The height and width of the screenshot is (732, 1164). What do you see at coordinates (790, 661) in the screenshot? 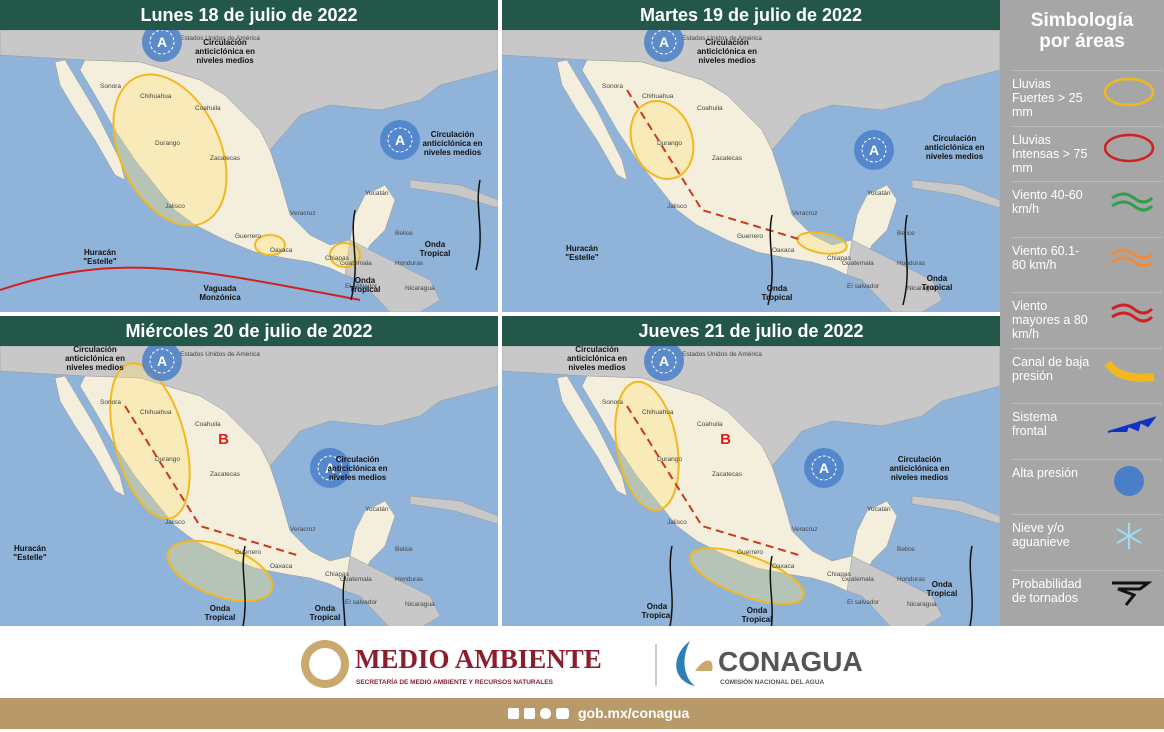
I see `brand: CONAGUA` at bounding box center [790, 661].